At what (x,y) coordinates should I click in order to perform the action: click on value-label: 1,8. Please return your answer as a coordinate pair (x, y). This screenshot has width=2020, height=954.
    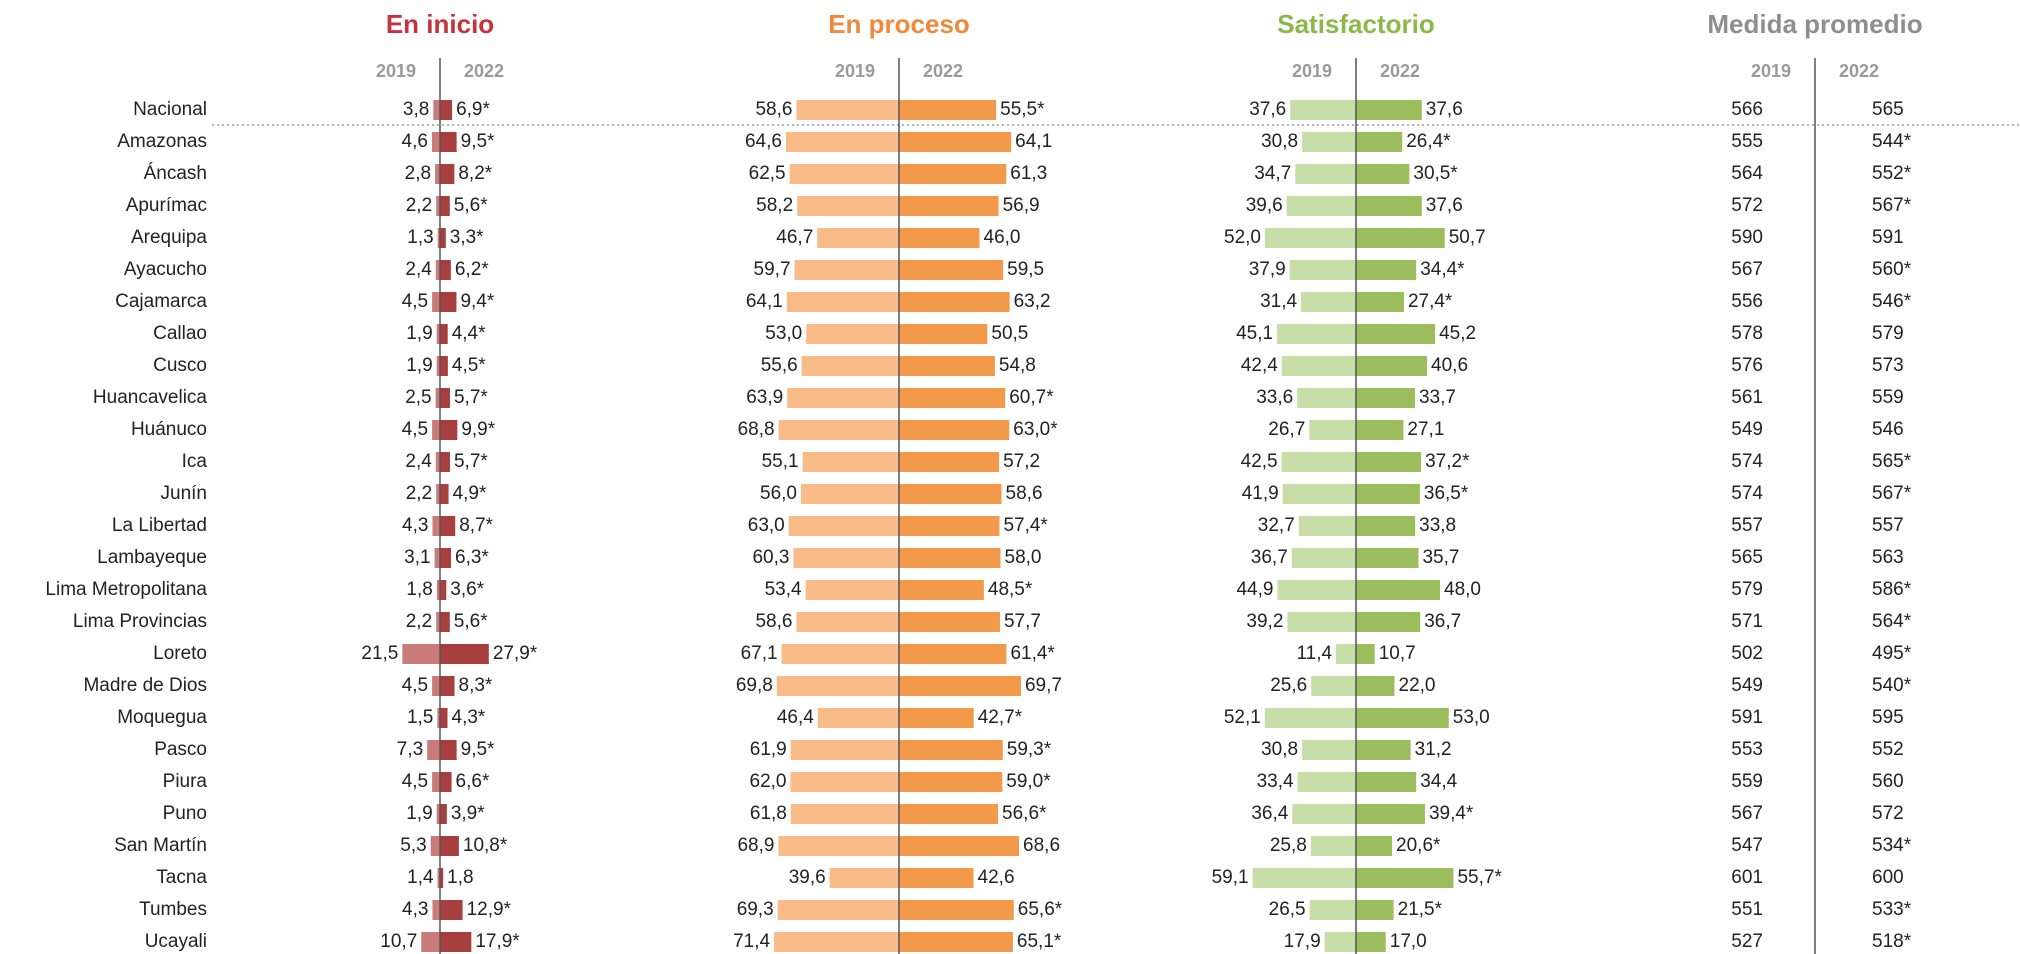
    Looking at the image, I should click on (460, 877).